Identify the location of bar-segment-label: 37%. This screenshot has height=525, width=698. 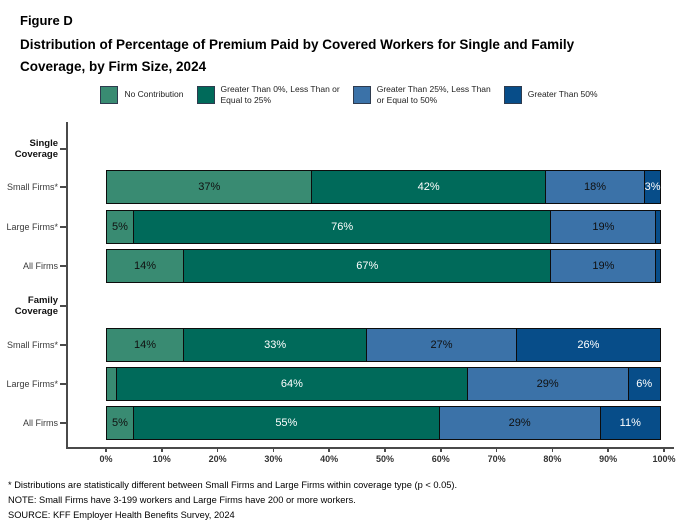
(209, 187).